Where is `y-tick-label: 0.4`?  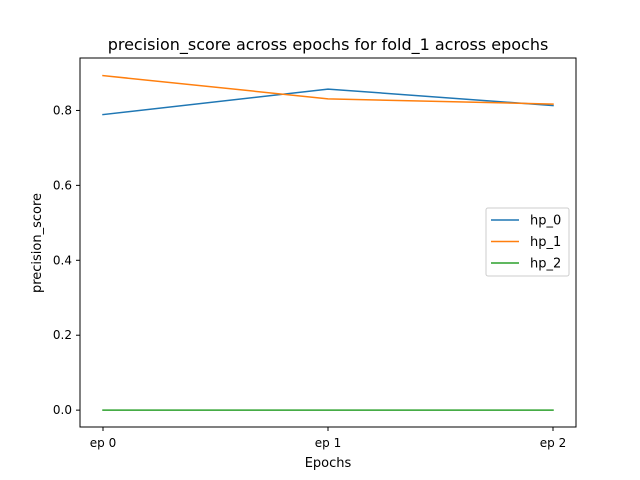 y-tick-label: 0.4 is located at coordinates (62, 260).